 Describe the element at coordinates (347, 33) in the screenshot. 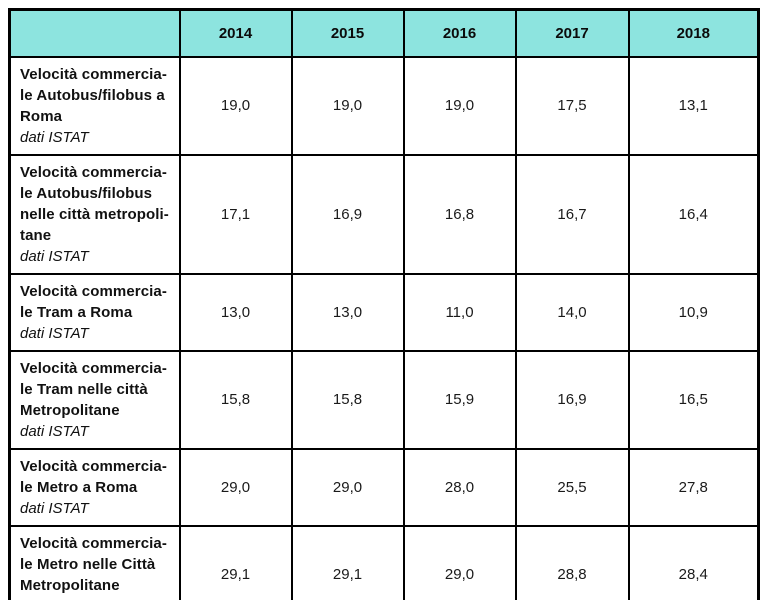

I see `header-year-2015: 2015` at that location.